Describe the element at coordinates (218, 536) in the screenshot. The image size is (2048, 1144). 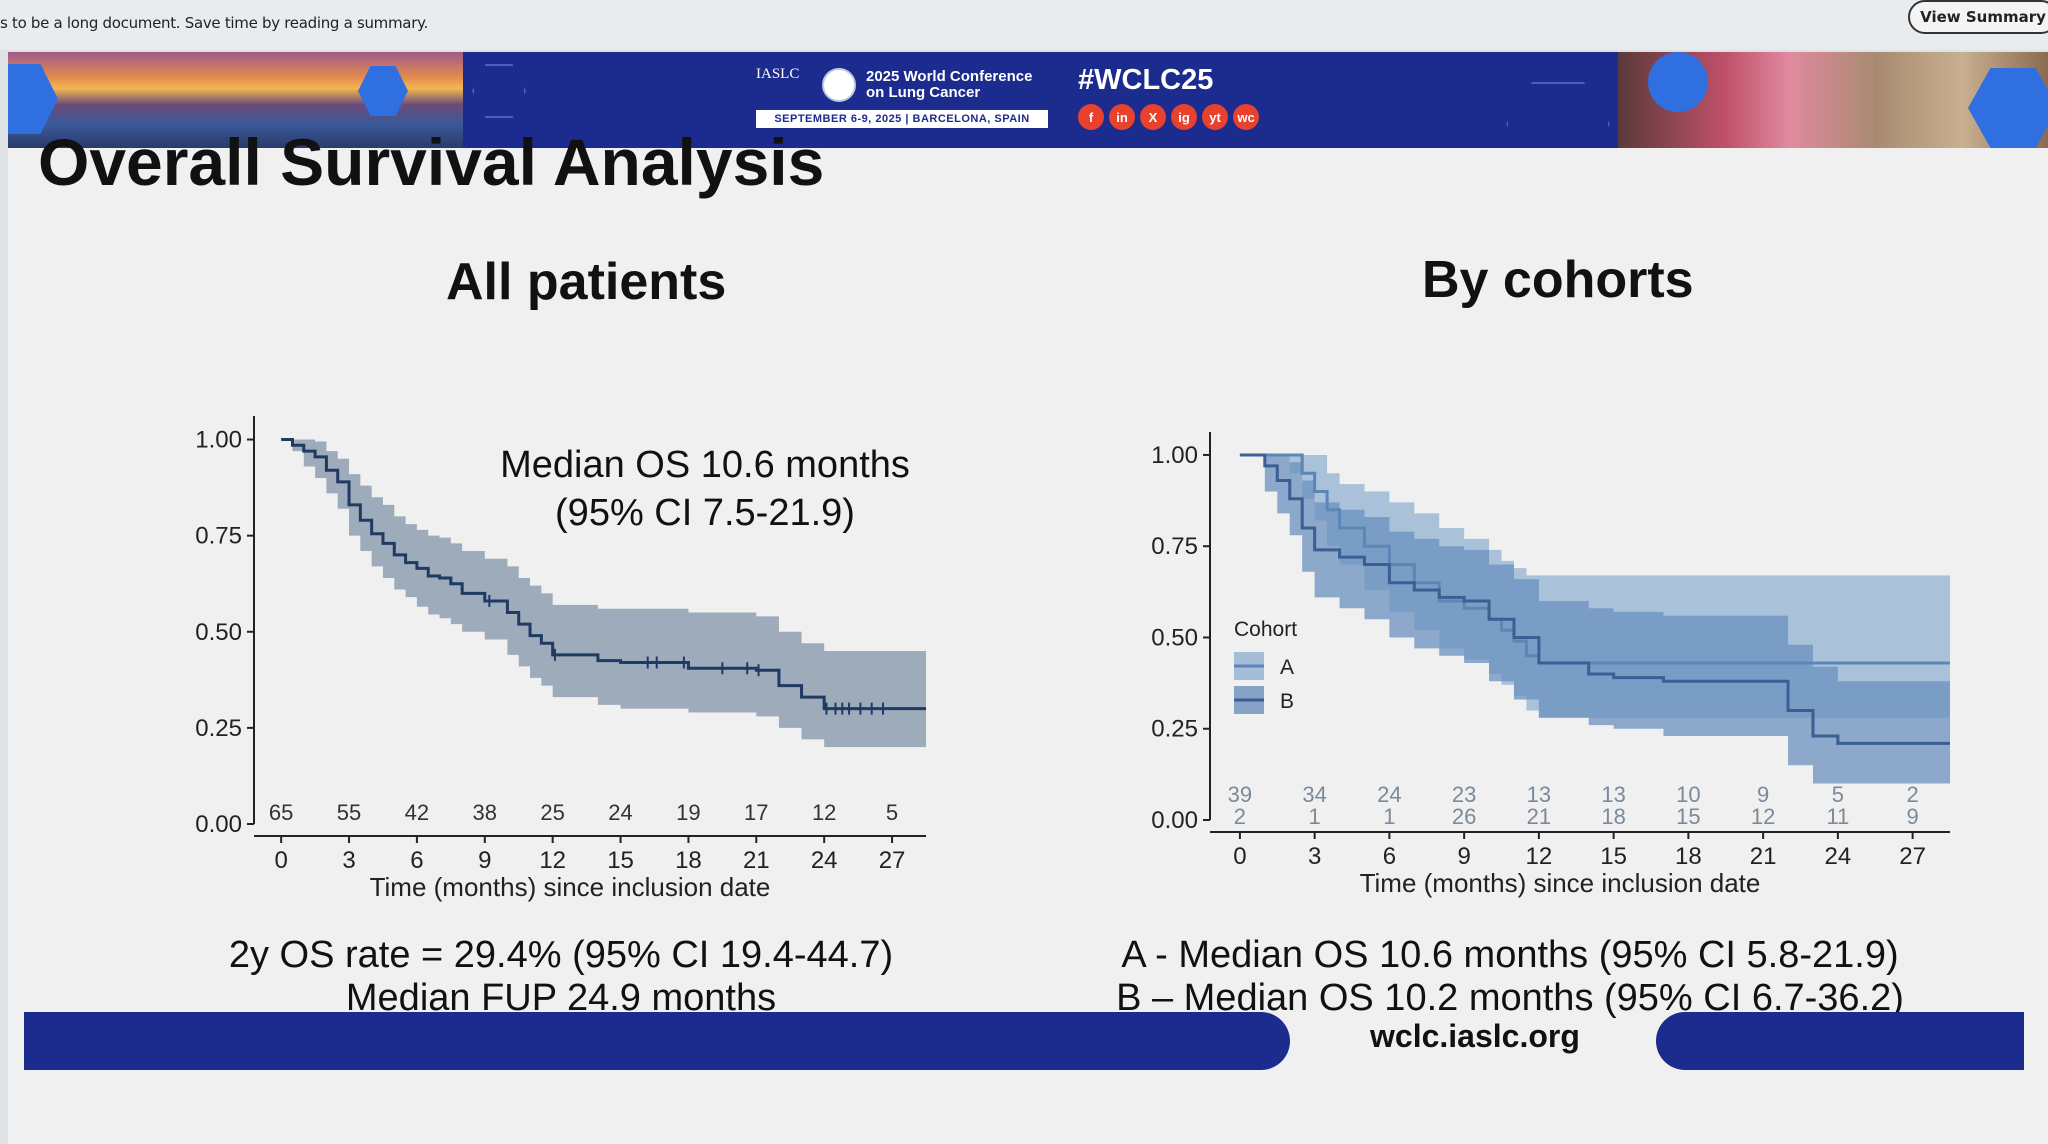
I see `y-tick-label: 0.75` at that location.